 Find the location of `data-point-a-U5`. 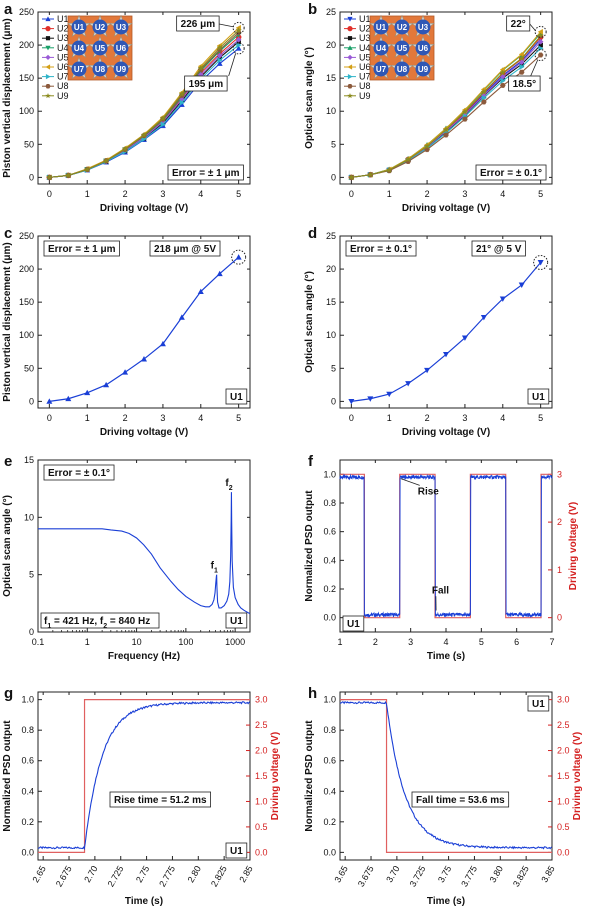

data-point-a-U5 is located at coordinates (238, 39).